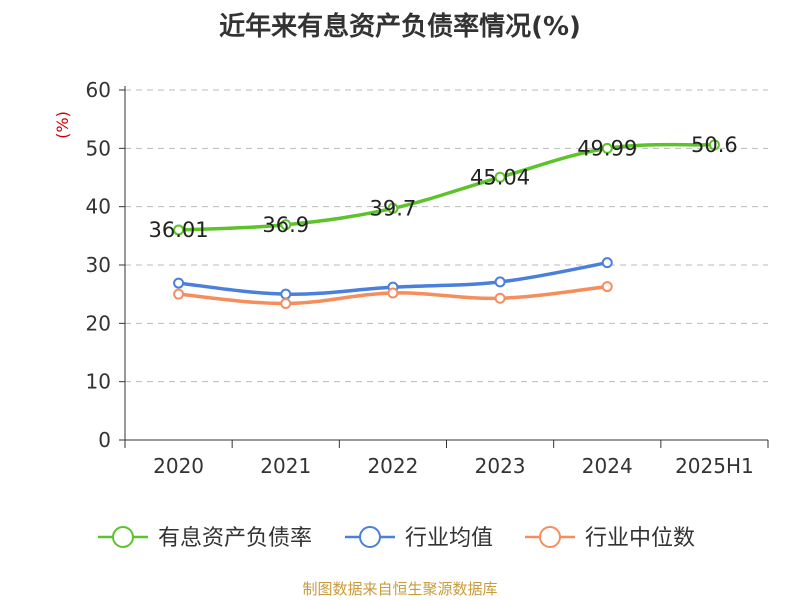 This screenshot has height=600, width=800. I want to click on data-label: 45.04, so click(500, 177).